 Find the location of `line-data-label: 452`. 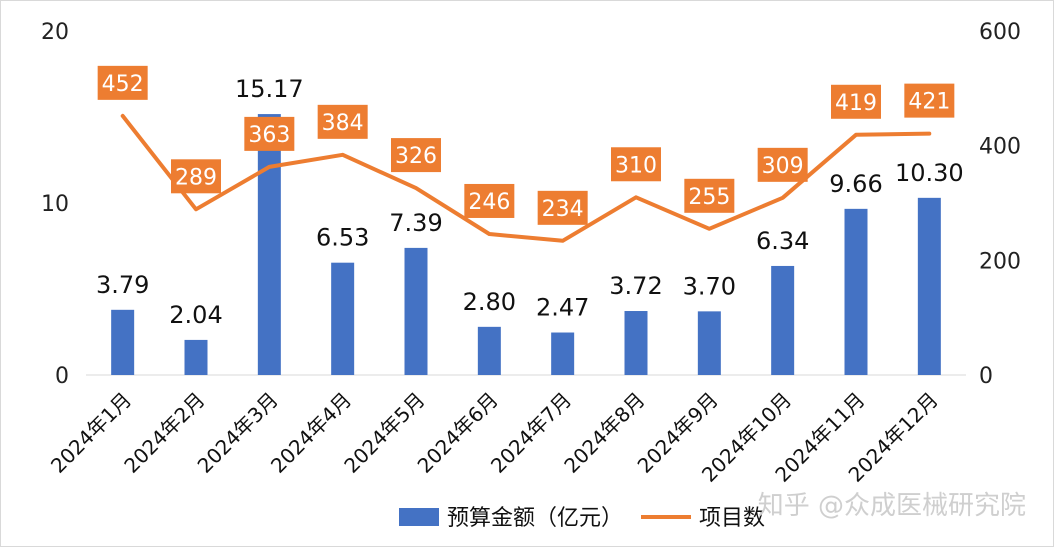

line-data-label: 452 is located at coordinates (123, 84).